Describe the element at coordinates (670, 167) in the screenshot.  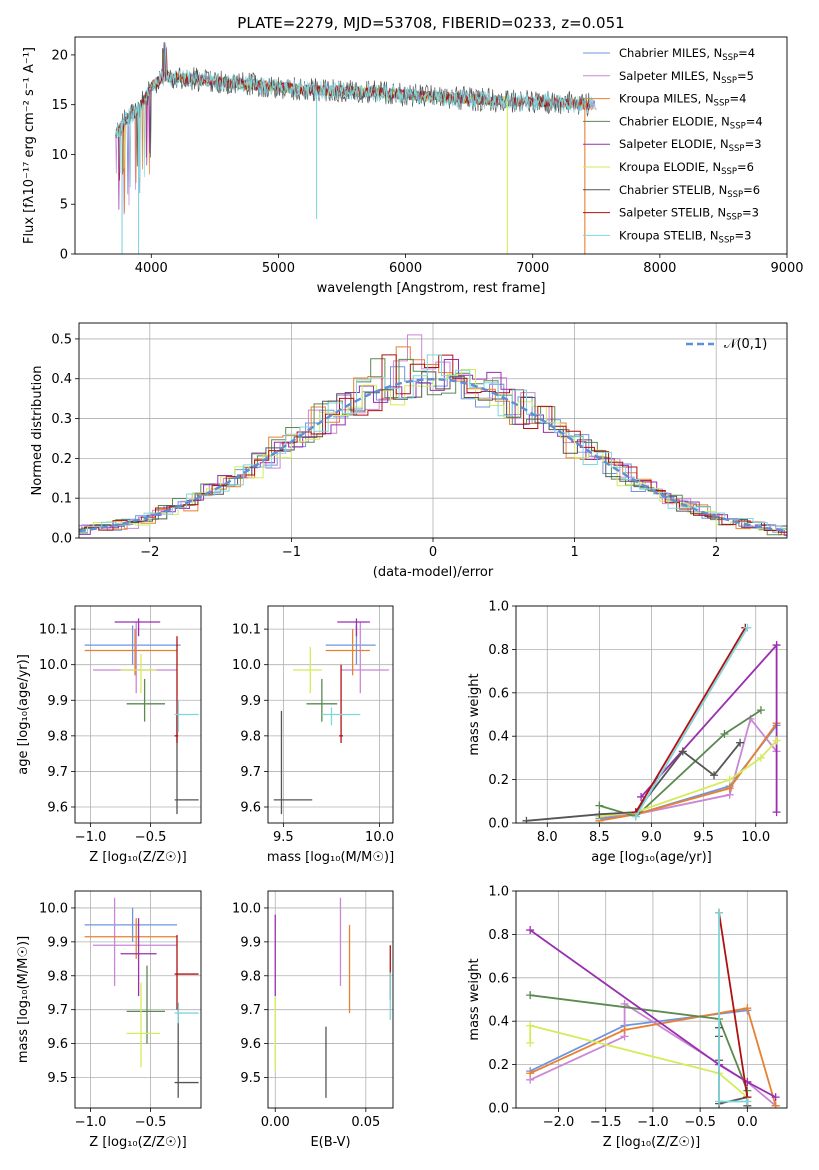
I see `legend-name: Kroupa ELODIE, N` at that location.